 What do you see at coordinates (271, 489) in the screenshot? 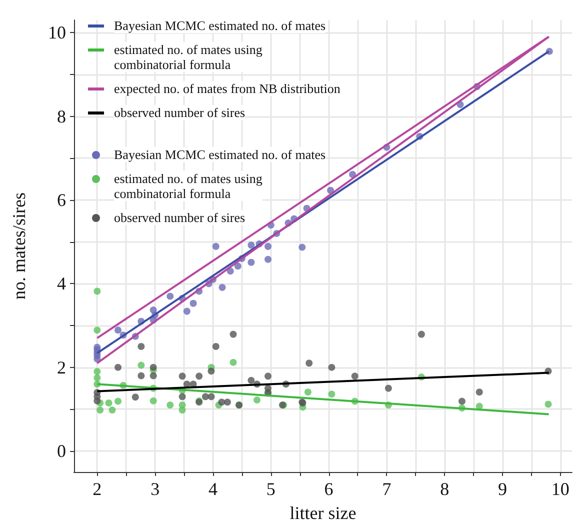
I see `x-tick-label: 5` at bounding box center [271, 489].